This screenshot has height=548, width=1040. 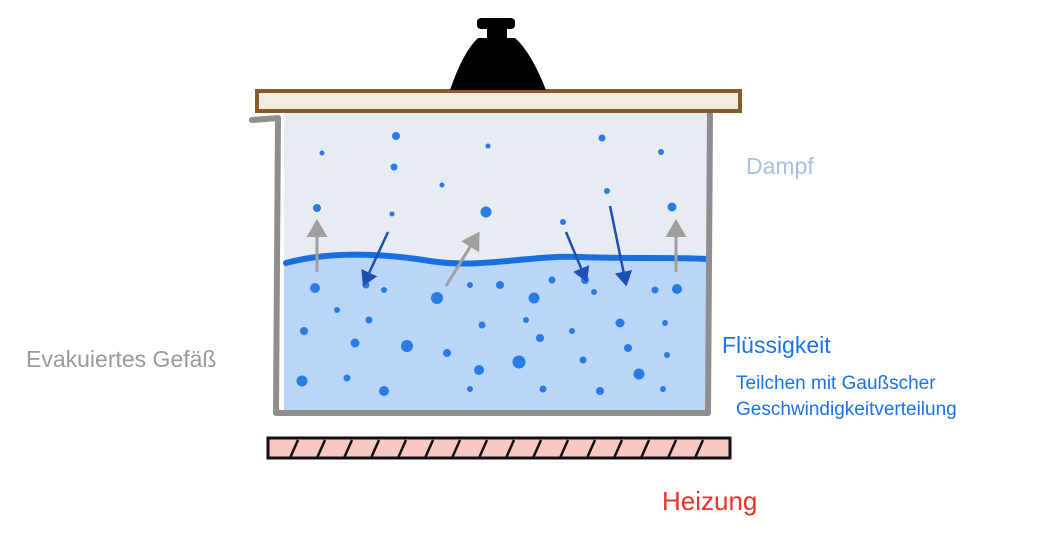 I want to click on heating-plate-icon, so click(x=499, y=448).